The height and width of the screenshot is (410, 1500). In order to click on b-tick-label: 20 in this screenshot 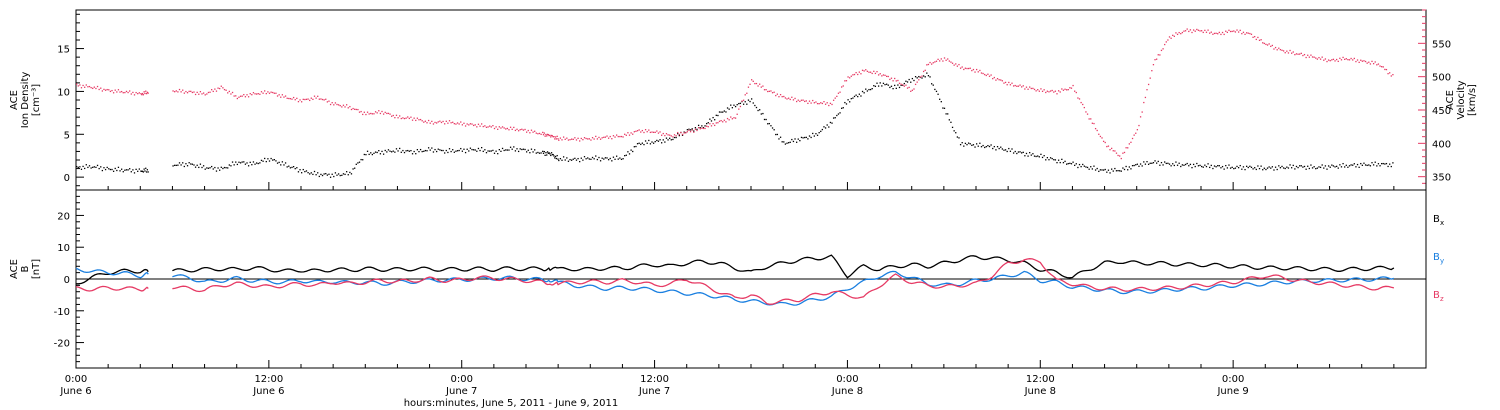, I will do `click(63, 216)`.